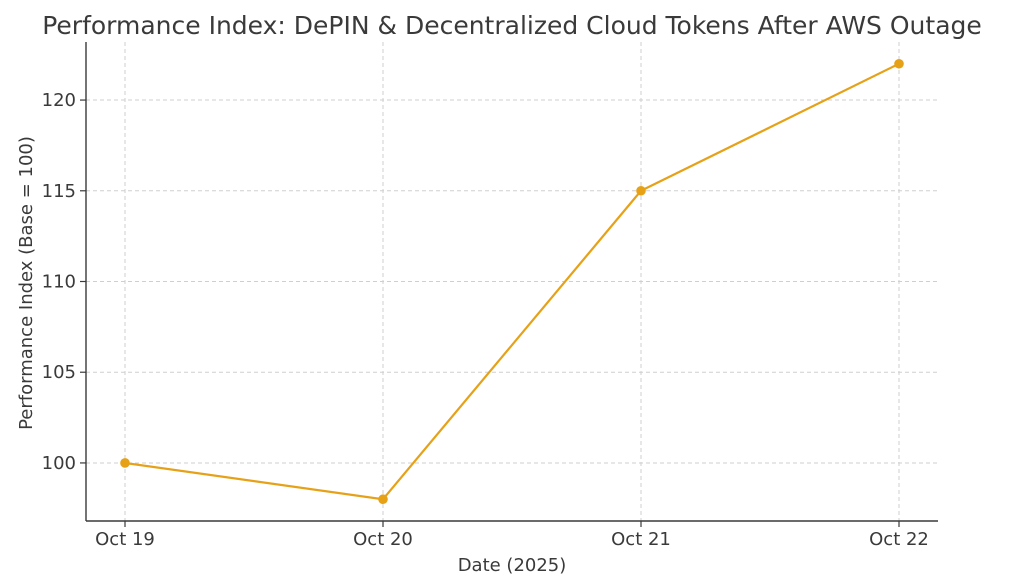  I want to click on y-axis-label: Performance Index (Base = 100), so click(26, 283).